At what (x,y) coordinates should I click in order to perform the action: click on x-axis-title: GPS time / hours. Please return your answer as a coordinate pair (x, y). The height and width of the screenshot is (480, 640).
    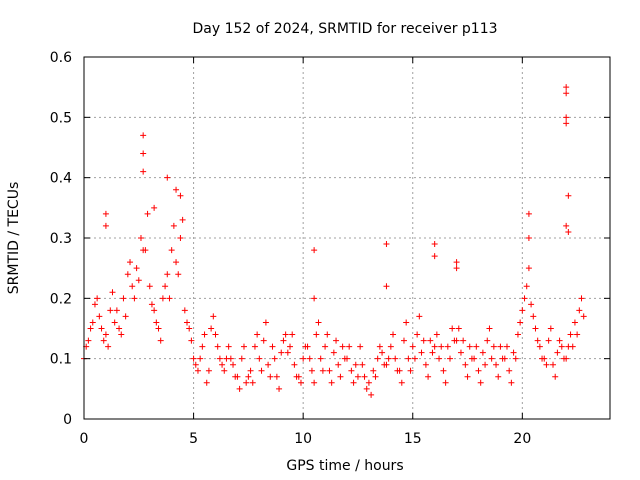
    Looking at the image, I should click on (344, 466).